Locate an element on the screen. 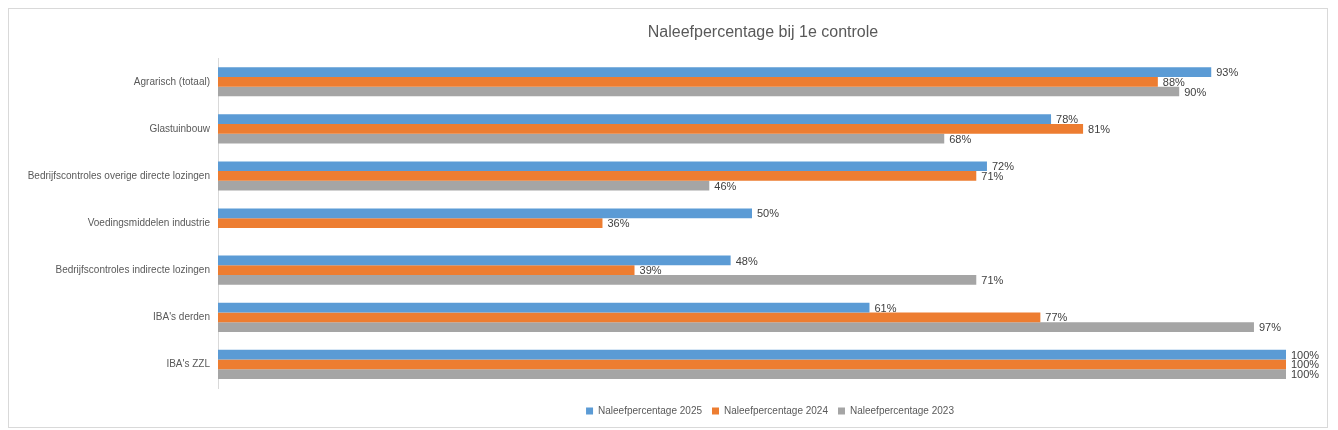 This screenshot has height=430, width=1338. y-tick-label: Glastuinbouw is located at coordinates (180, 128).